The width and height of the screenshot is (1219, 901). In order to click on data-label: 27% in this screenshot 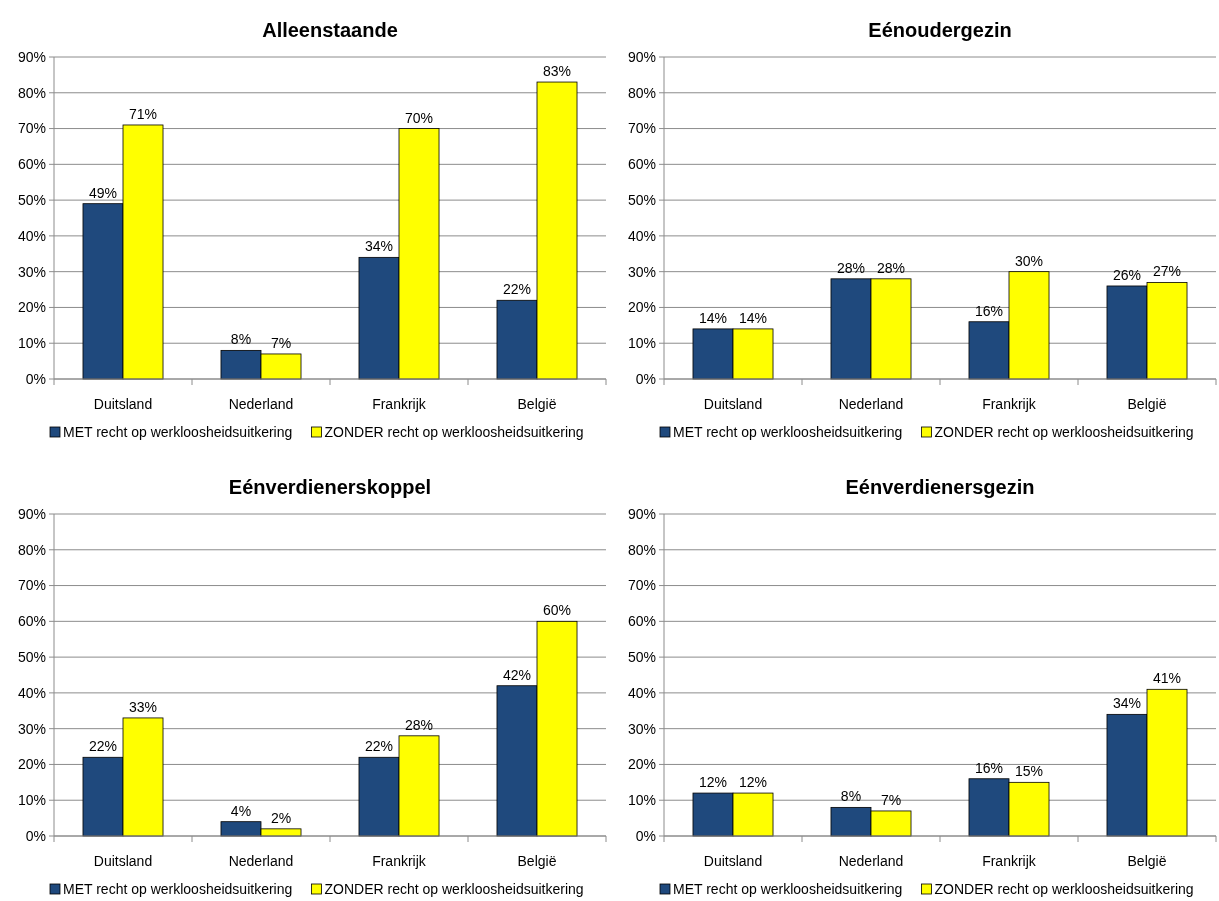, I will do `click(1167, 271)`.